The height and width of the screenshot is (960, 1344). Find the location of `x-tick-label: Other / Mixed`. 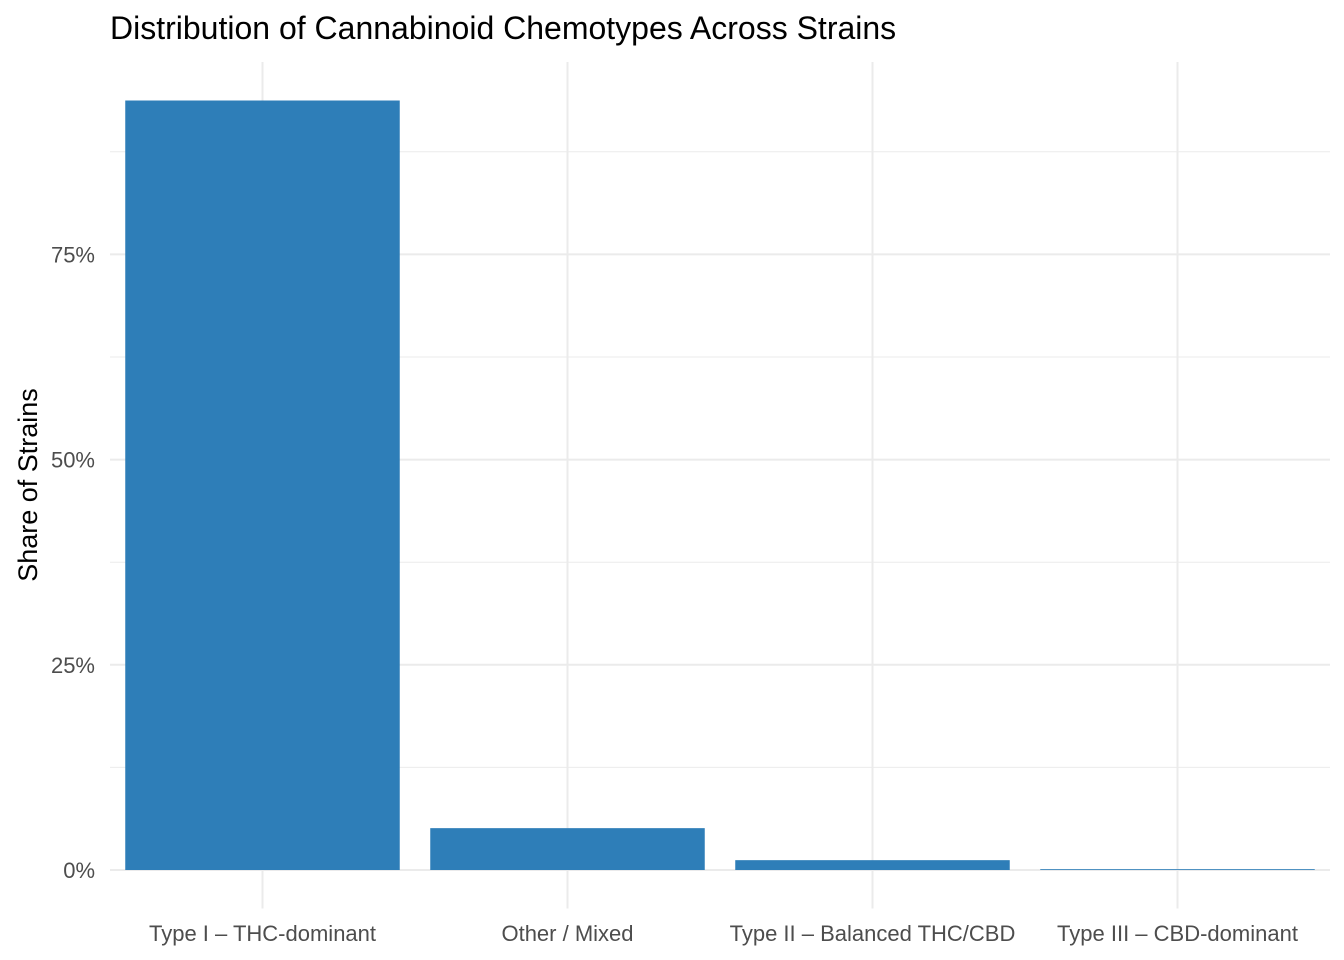

x-tick-label: Other / Mixed is located at coordinates (567, 933).